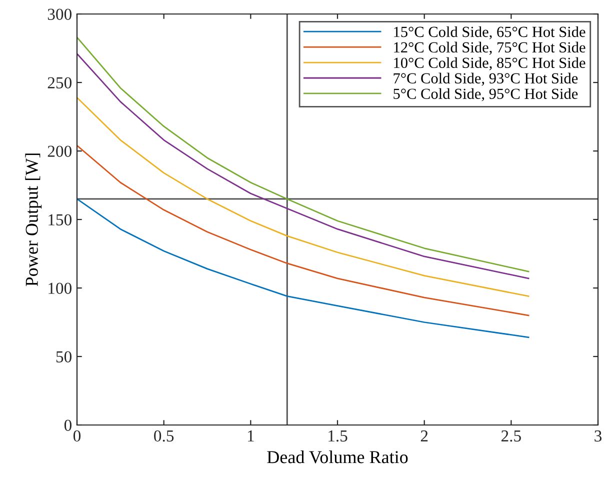 The height and width of the screenshot is (481, 610). Describe the element at coordinates (424, 436) in the screenshot. I see `x-tick-label: 2` at that location.